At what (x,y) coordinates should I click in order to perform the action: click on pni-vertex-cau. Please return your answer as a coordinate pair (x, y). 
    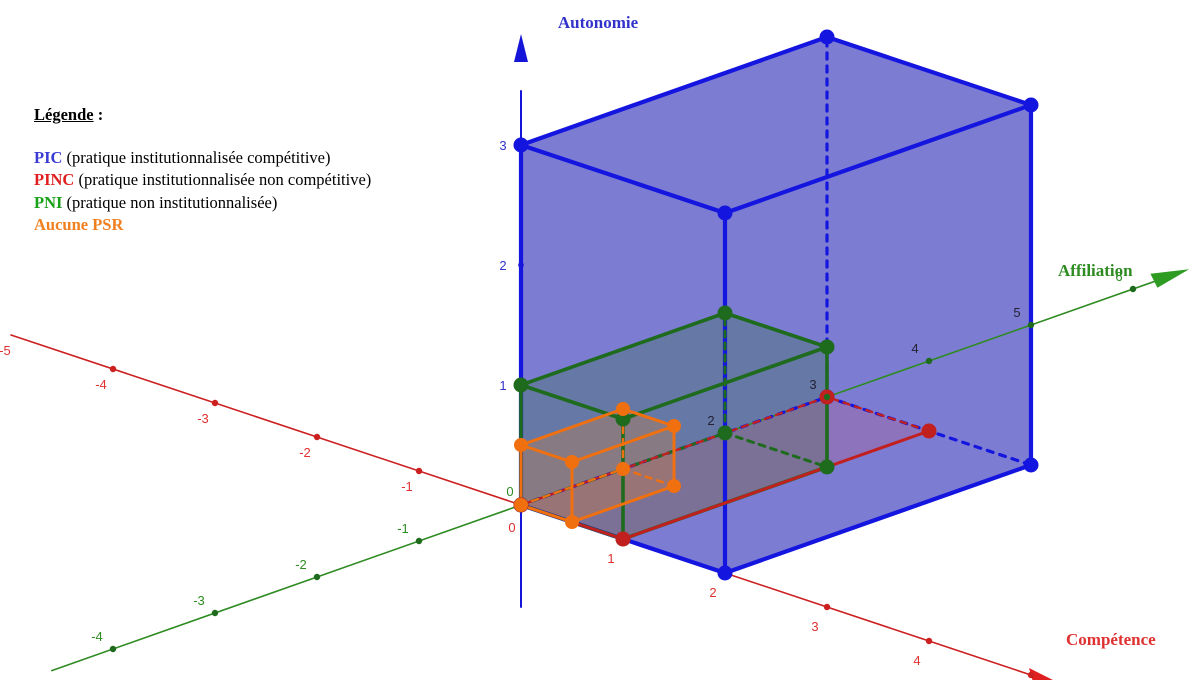
    Looking at the image, I should click on (827, 347).